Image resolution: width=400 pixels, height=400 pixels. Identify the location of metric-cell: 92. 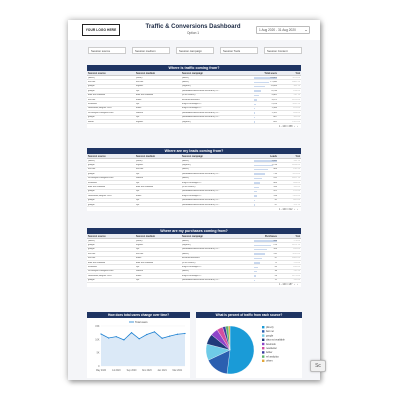
(266, 200).